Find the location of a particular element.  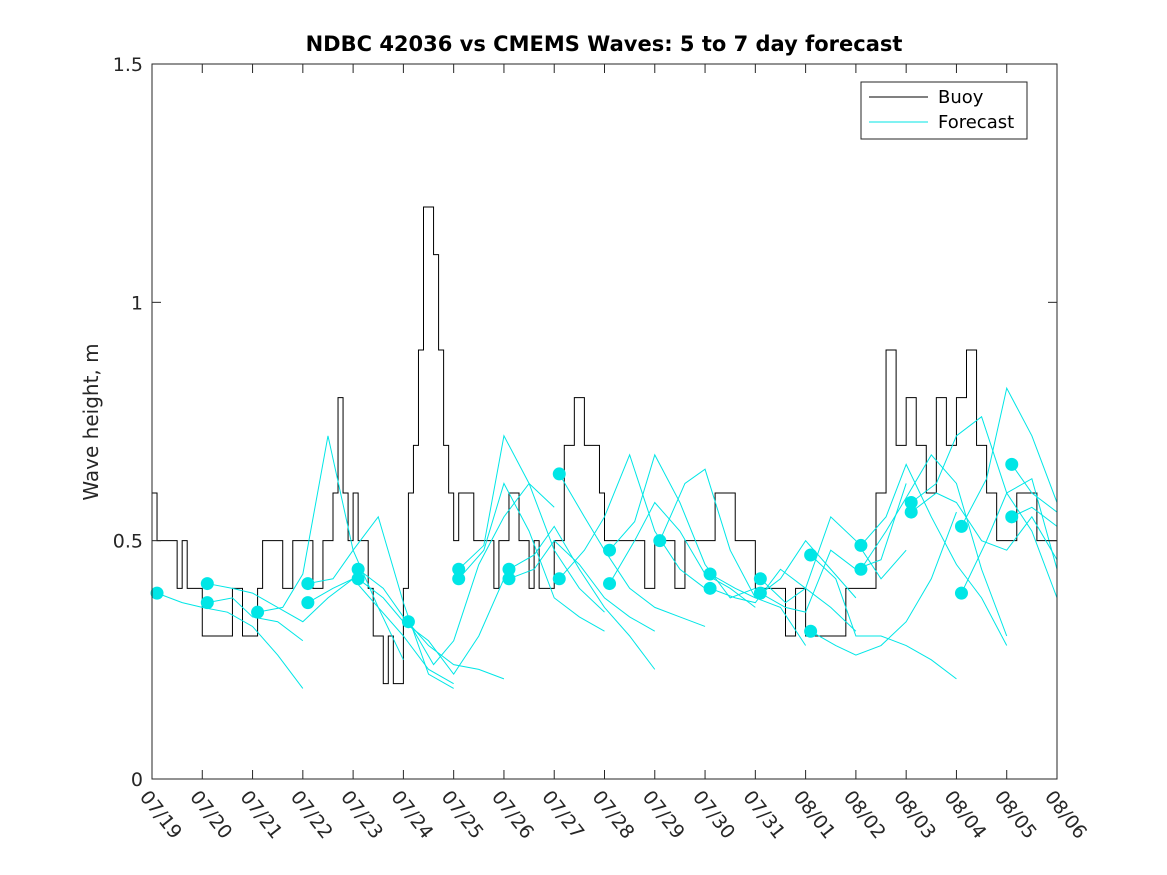

x-tick-label: 07/29 is located at coordinates (663, 815).